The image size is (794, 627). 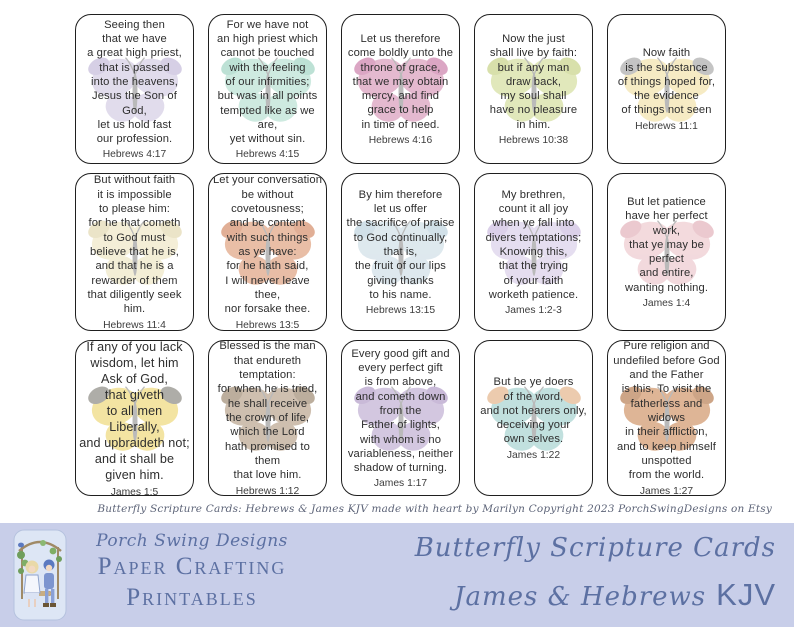 What do you see at coordinates (595, 548) in the screenshot?
I see `product-title: Butterfly Scripture Cards` at bounding box center [595, 548].